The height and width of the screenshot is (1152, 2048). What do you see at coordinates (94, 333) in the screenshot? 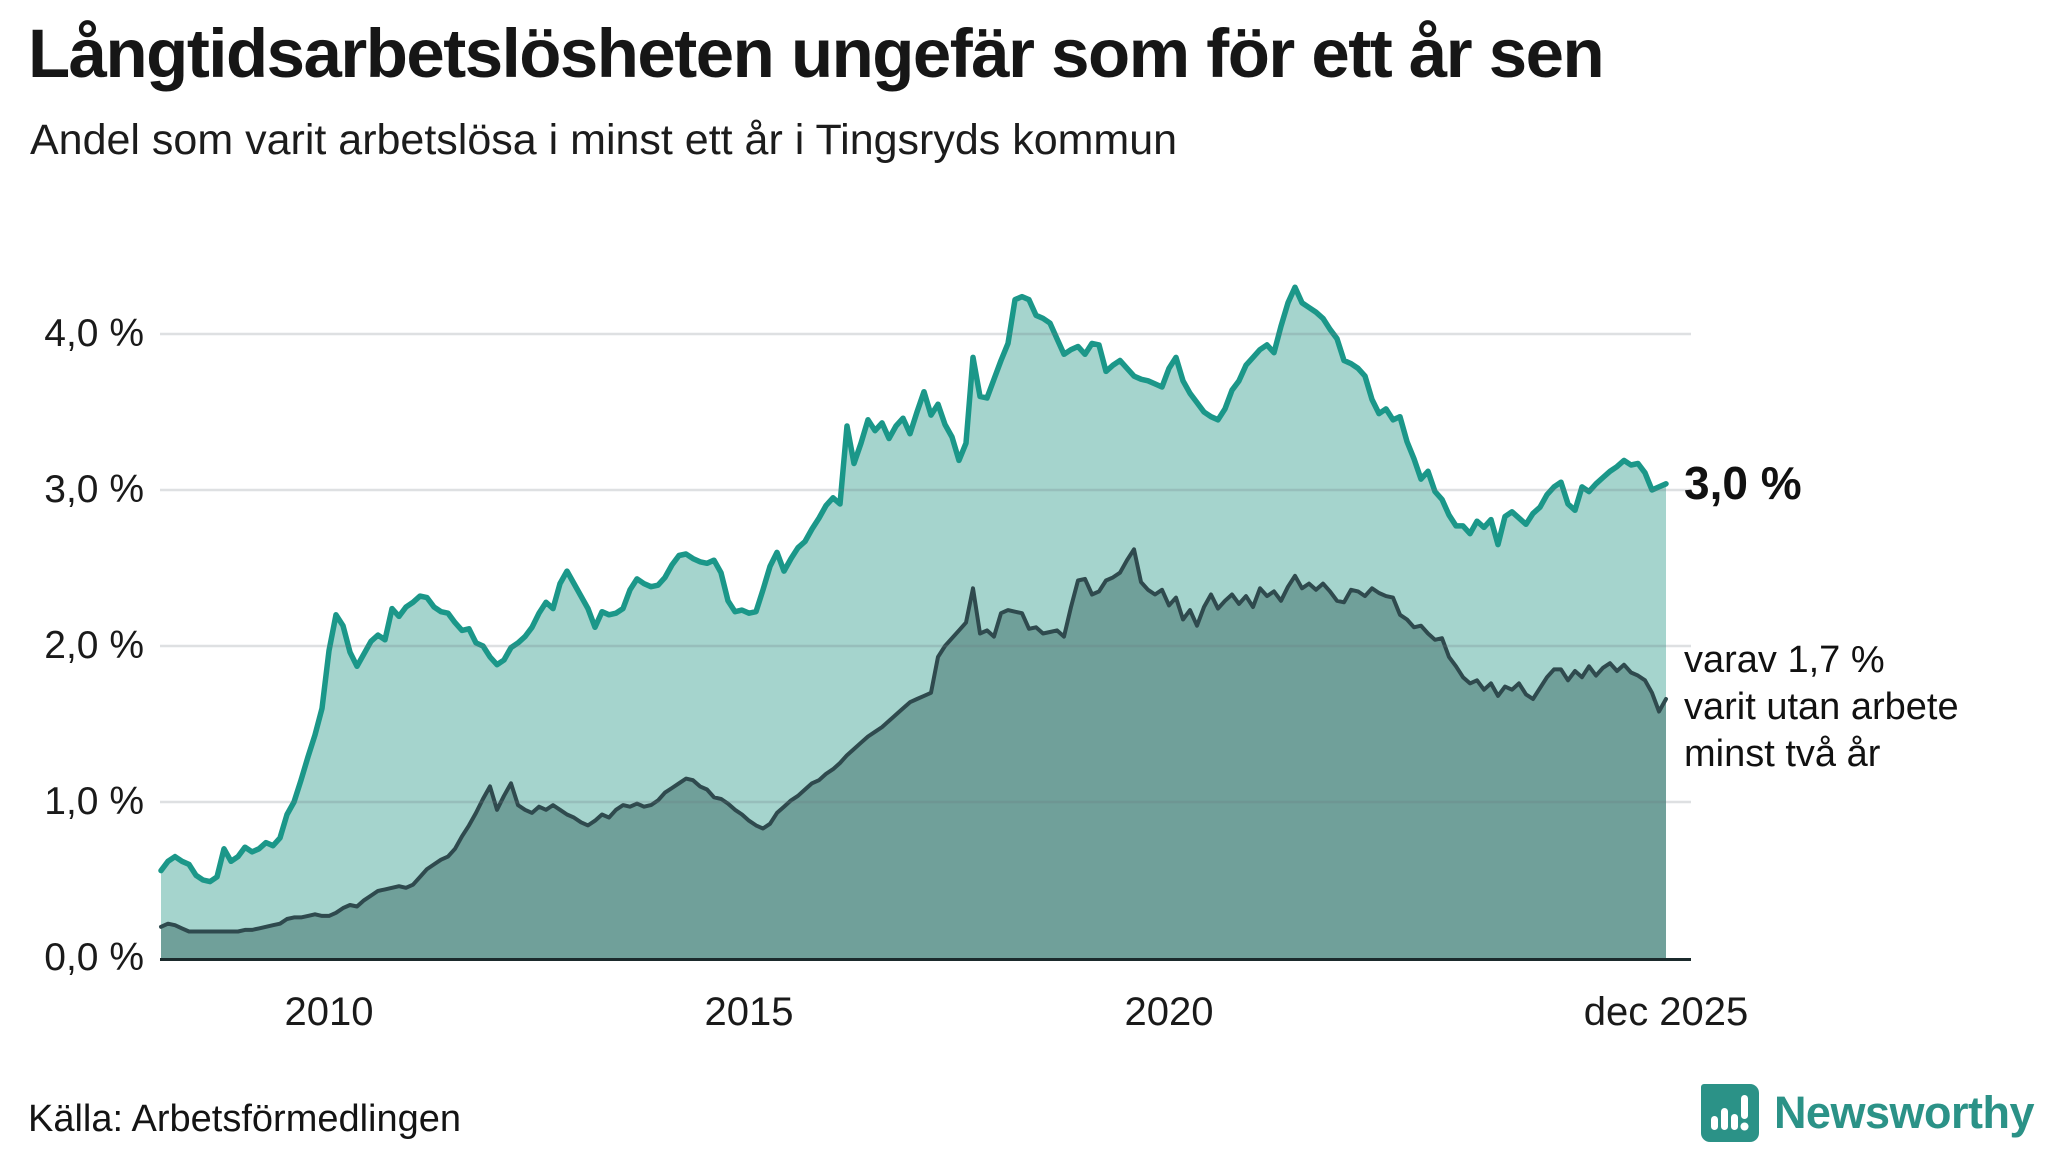
I see `y-tick-label: 4,0 %` at bounding box center [94, 333].